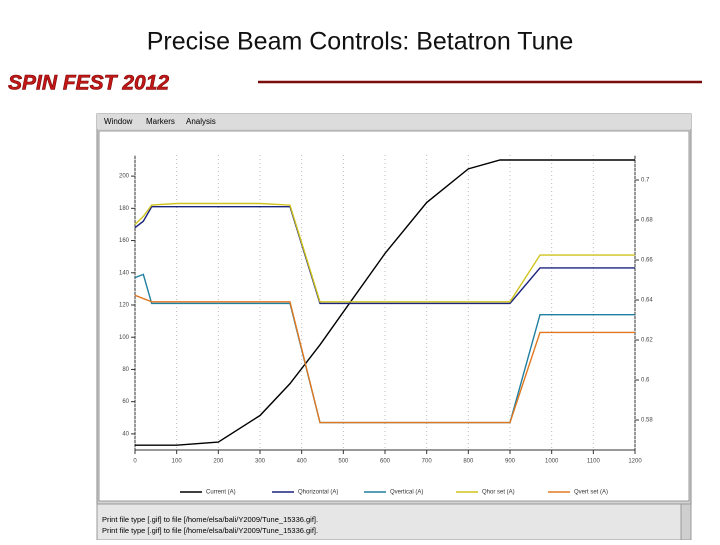 Image resolution: width=720 pixels, height=545 pixels. What do you see at coordinates (125, 434) in the screenshot?
I see `y-tick-label: 40` at bounding box center [125, 434].